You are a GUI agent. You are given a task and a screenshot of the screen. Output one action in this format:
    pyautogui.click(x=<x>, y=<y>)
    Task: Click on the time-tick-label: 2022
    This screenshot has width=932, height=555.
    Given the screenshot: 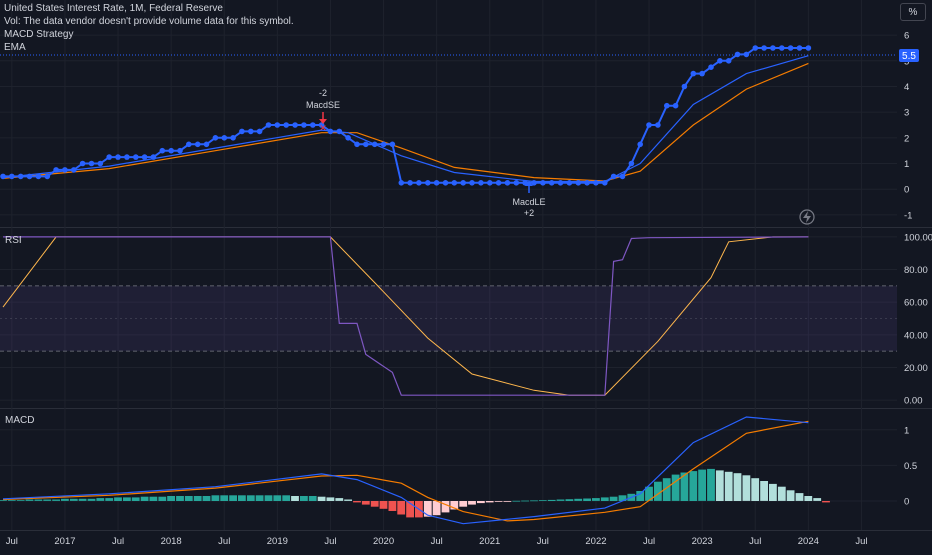 What is the action you would take?
    pyautogui.click(x=595, y=541)
    